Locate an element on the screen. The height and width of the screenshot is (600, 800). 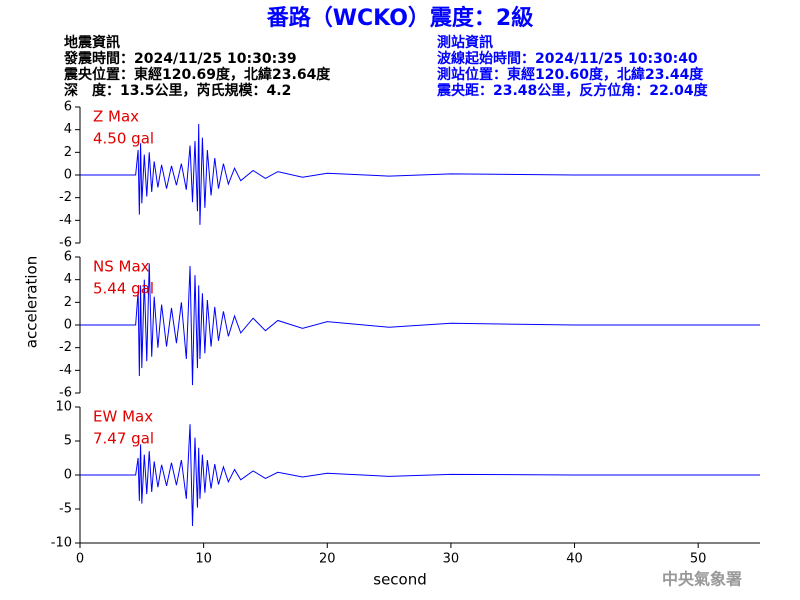
x-tick-label: 0 is located at coordinates (80, 559).